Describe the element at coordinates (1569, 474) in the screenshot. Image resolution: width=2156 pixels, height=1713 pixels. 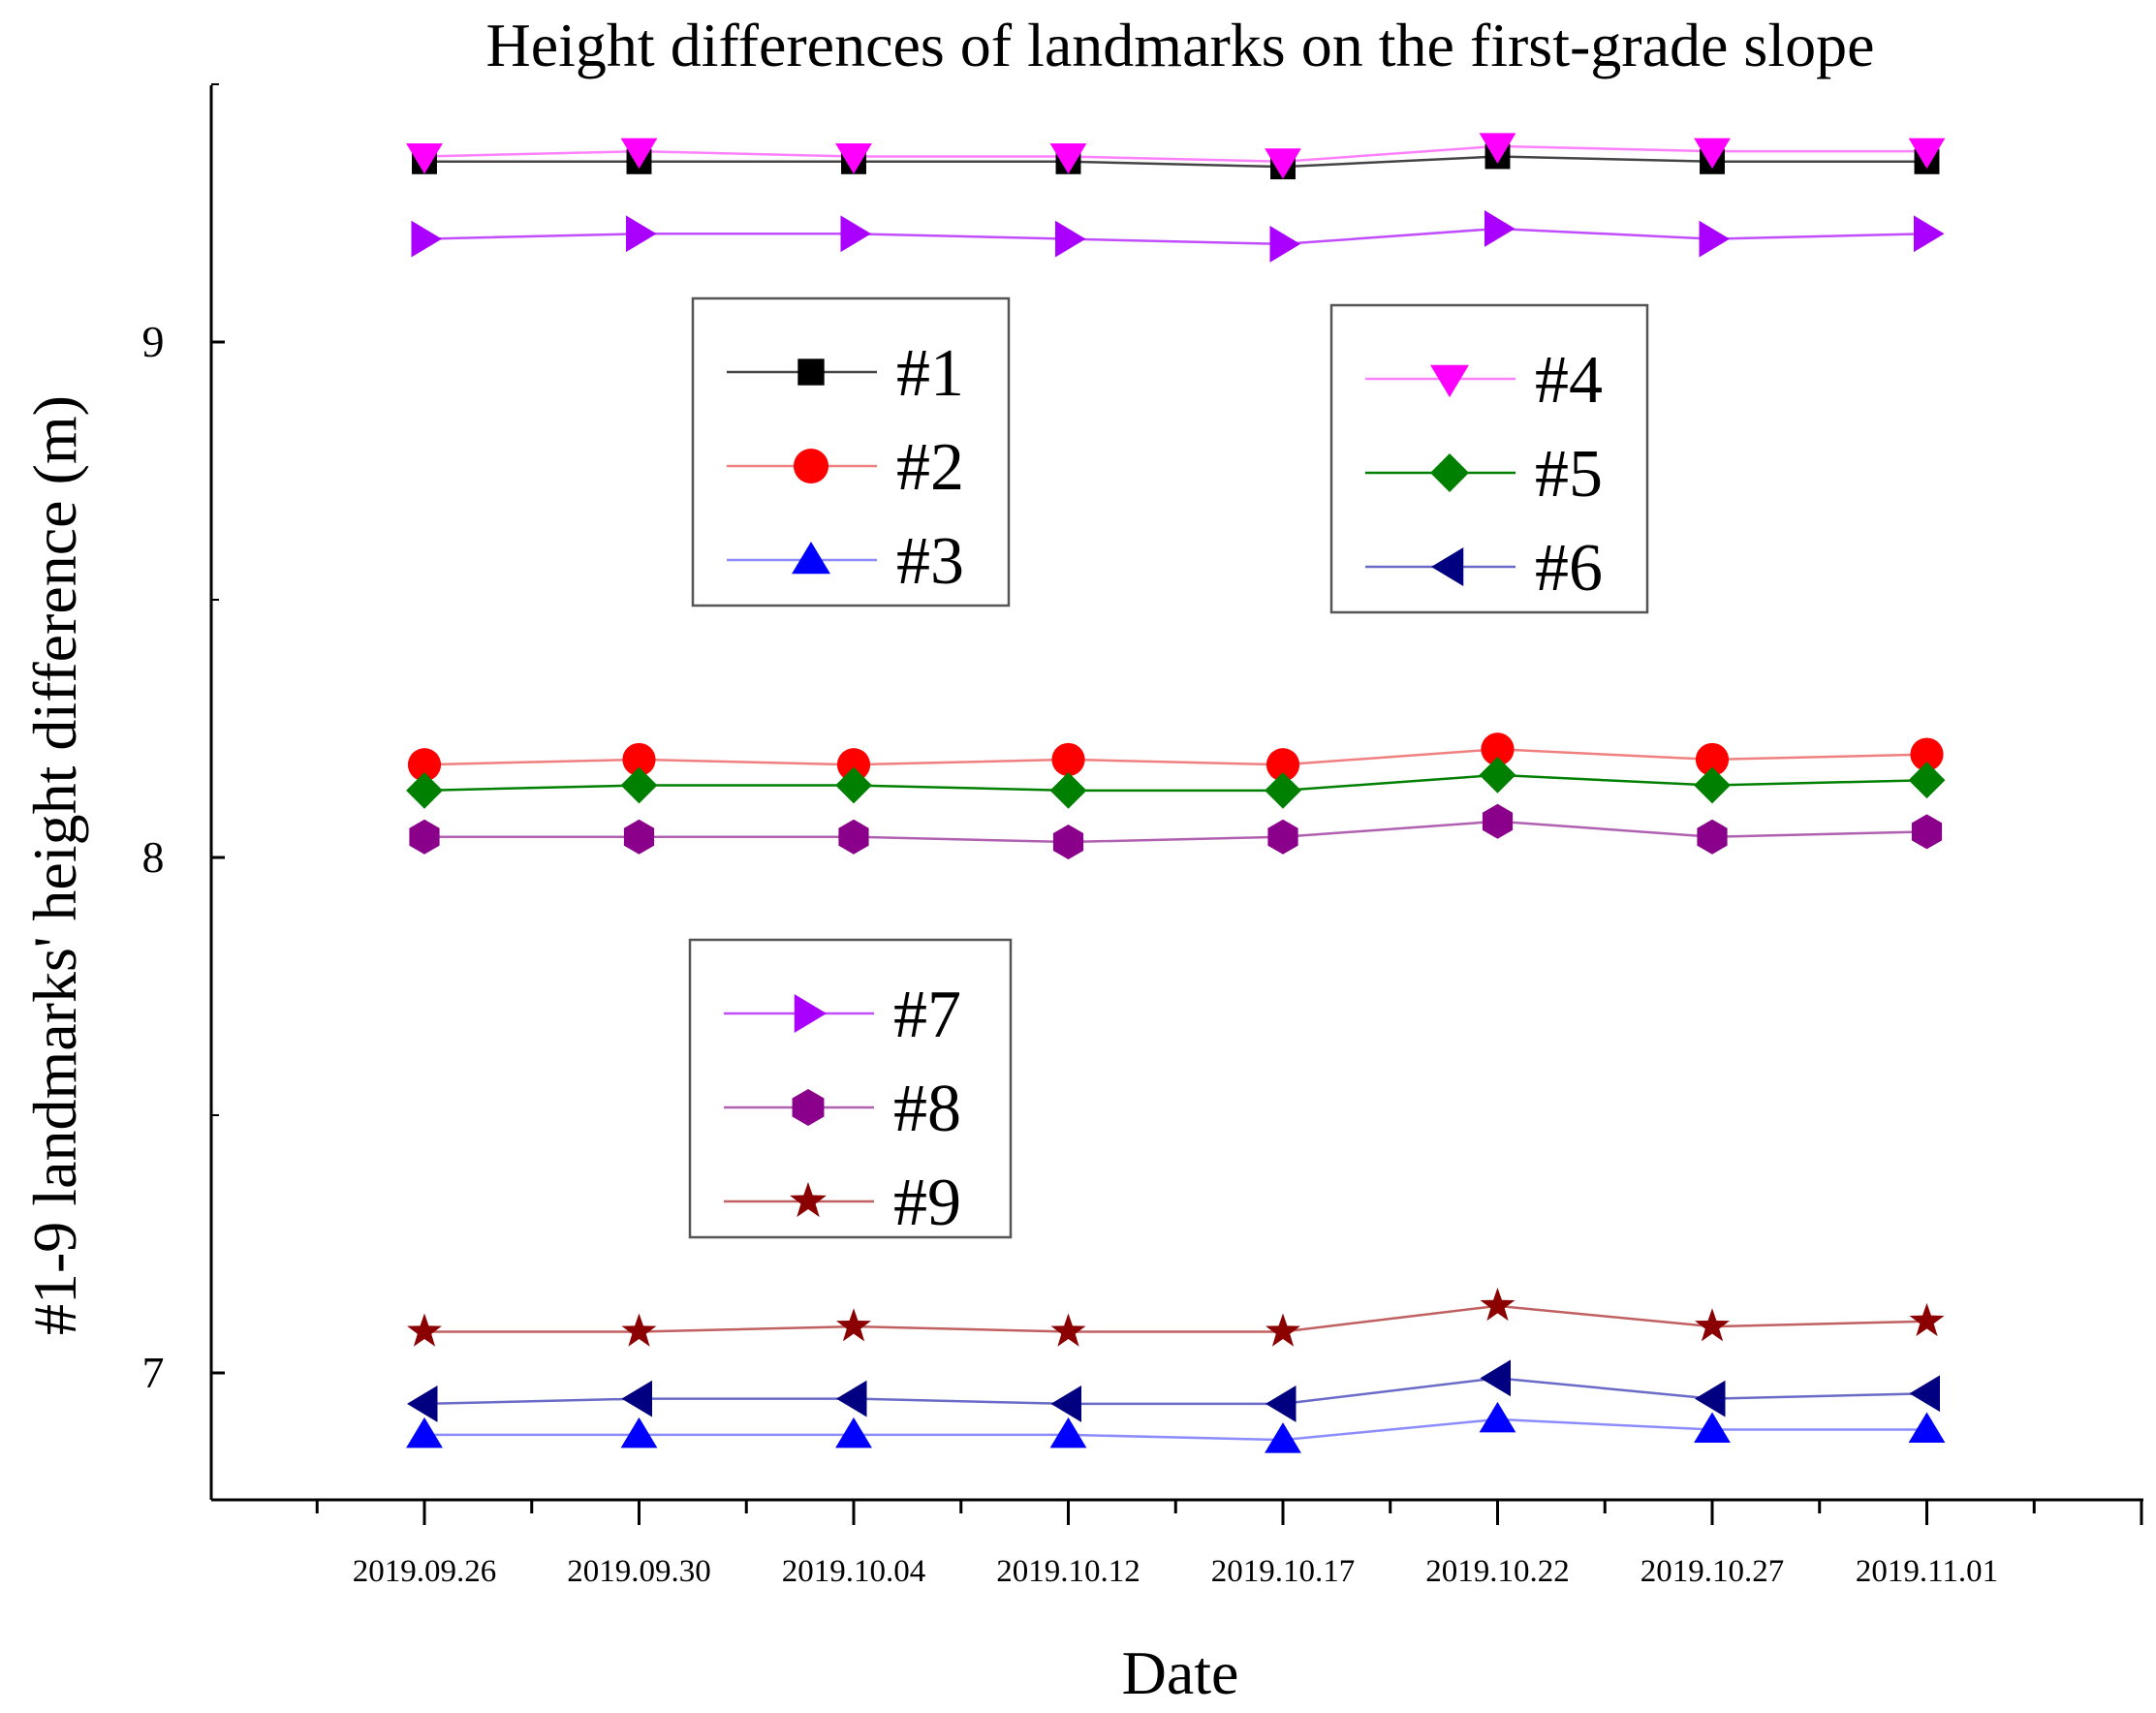
I see `legend-label: #5` at that location.